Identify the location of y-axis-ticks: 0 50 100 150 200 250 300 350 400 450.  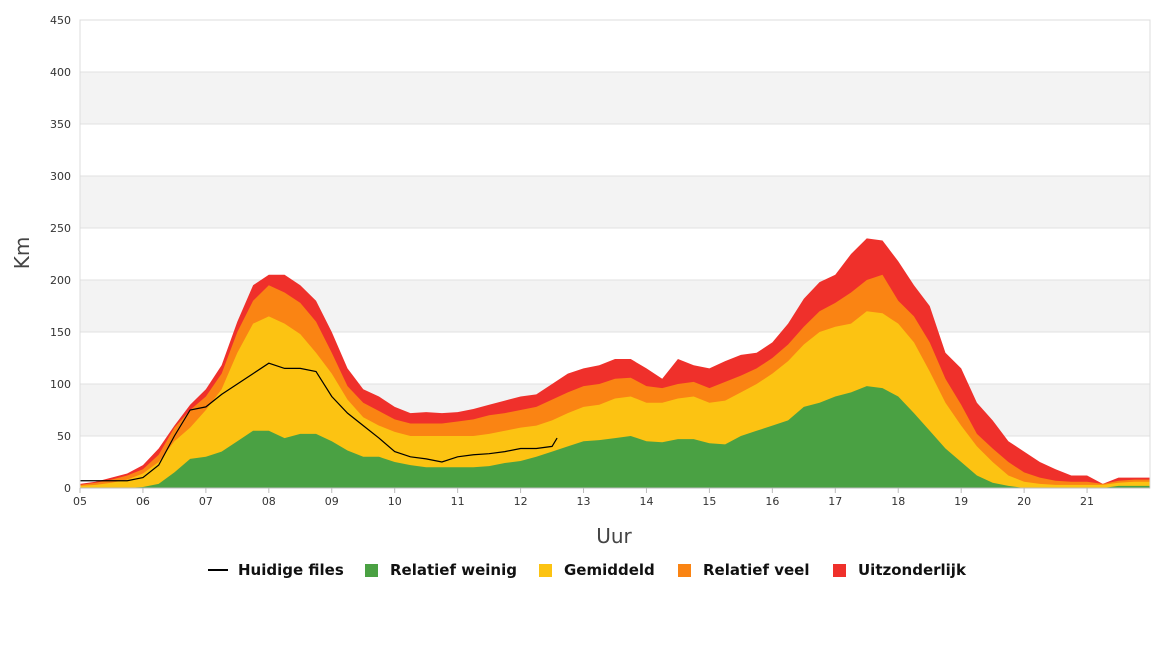
(60, 254).